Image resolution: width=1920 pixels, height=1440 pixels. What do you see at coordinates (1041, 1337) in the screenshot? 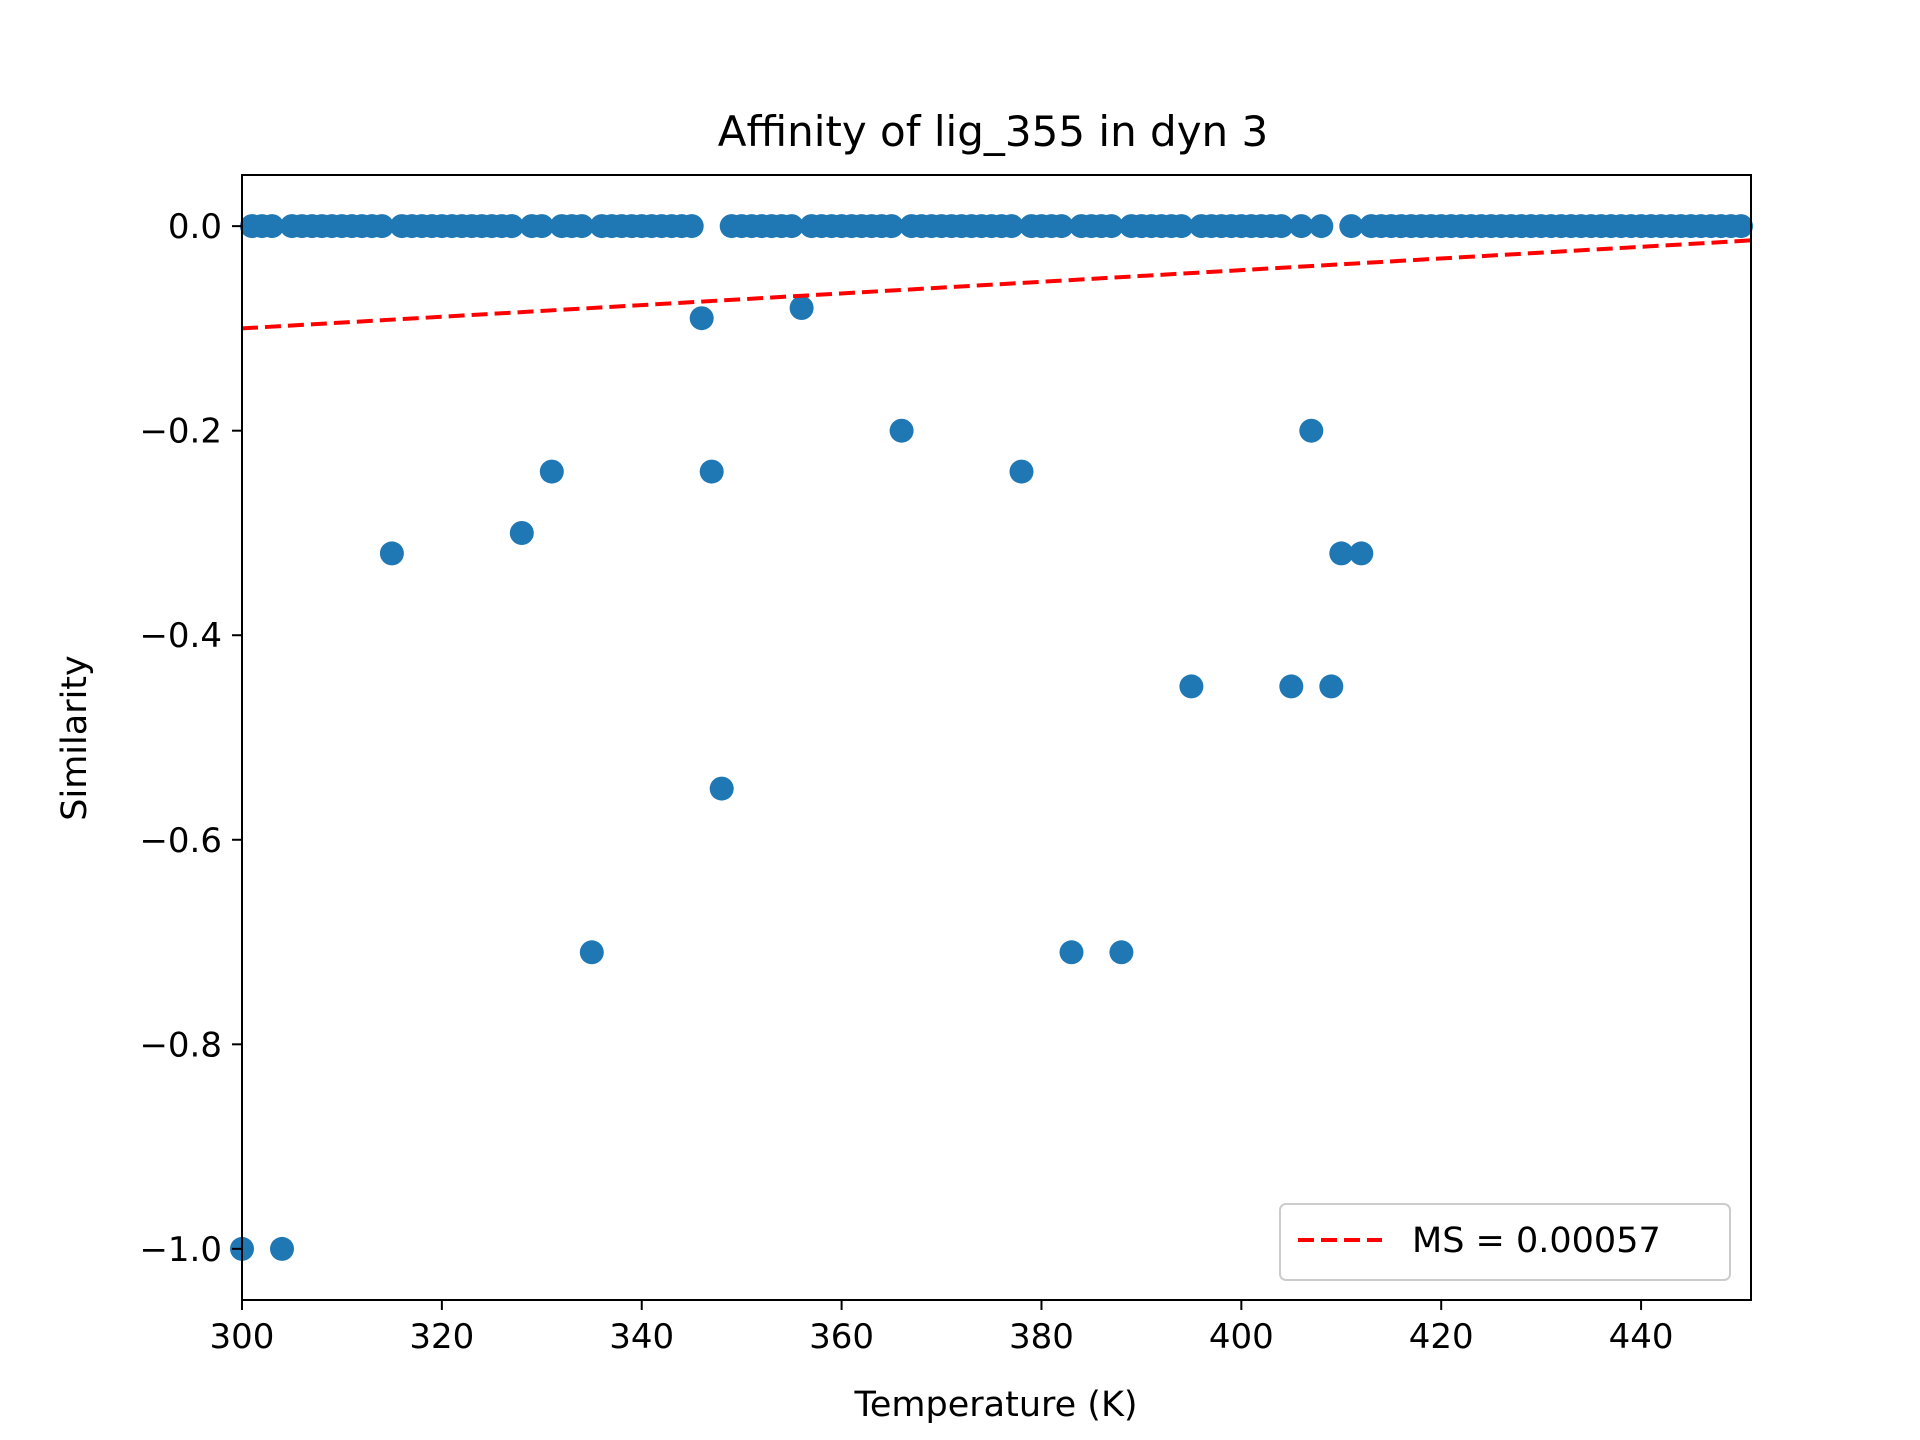
I see `x-tick-label: 380` at bounding box center [1041, 1337].